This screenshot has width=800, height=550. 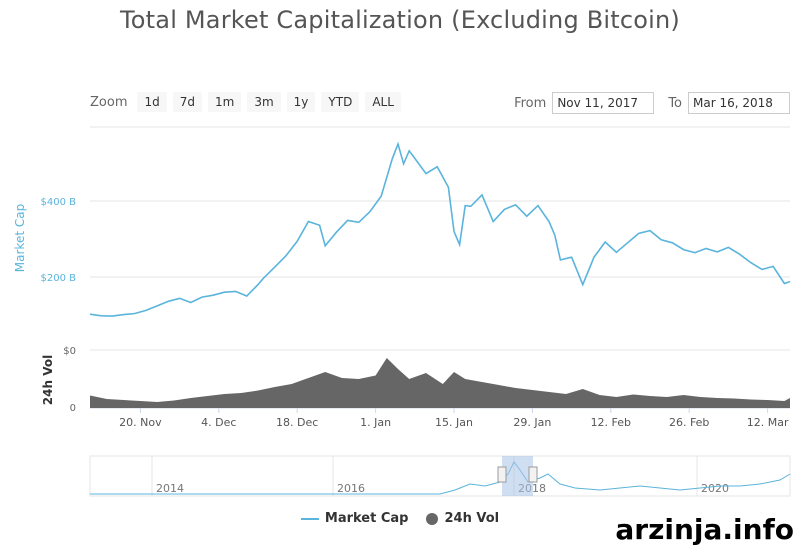 I want to click on volume-axis-title: 24h Vol, so click(x=48, y=380).